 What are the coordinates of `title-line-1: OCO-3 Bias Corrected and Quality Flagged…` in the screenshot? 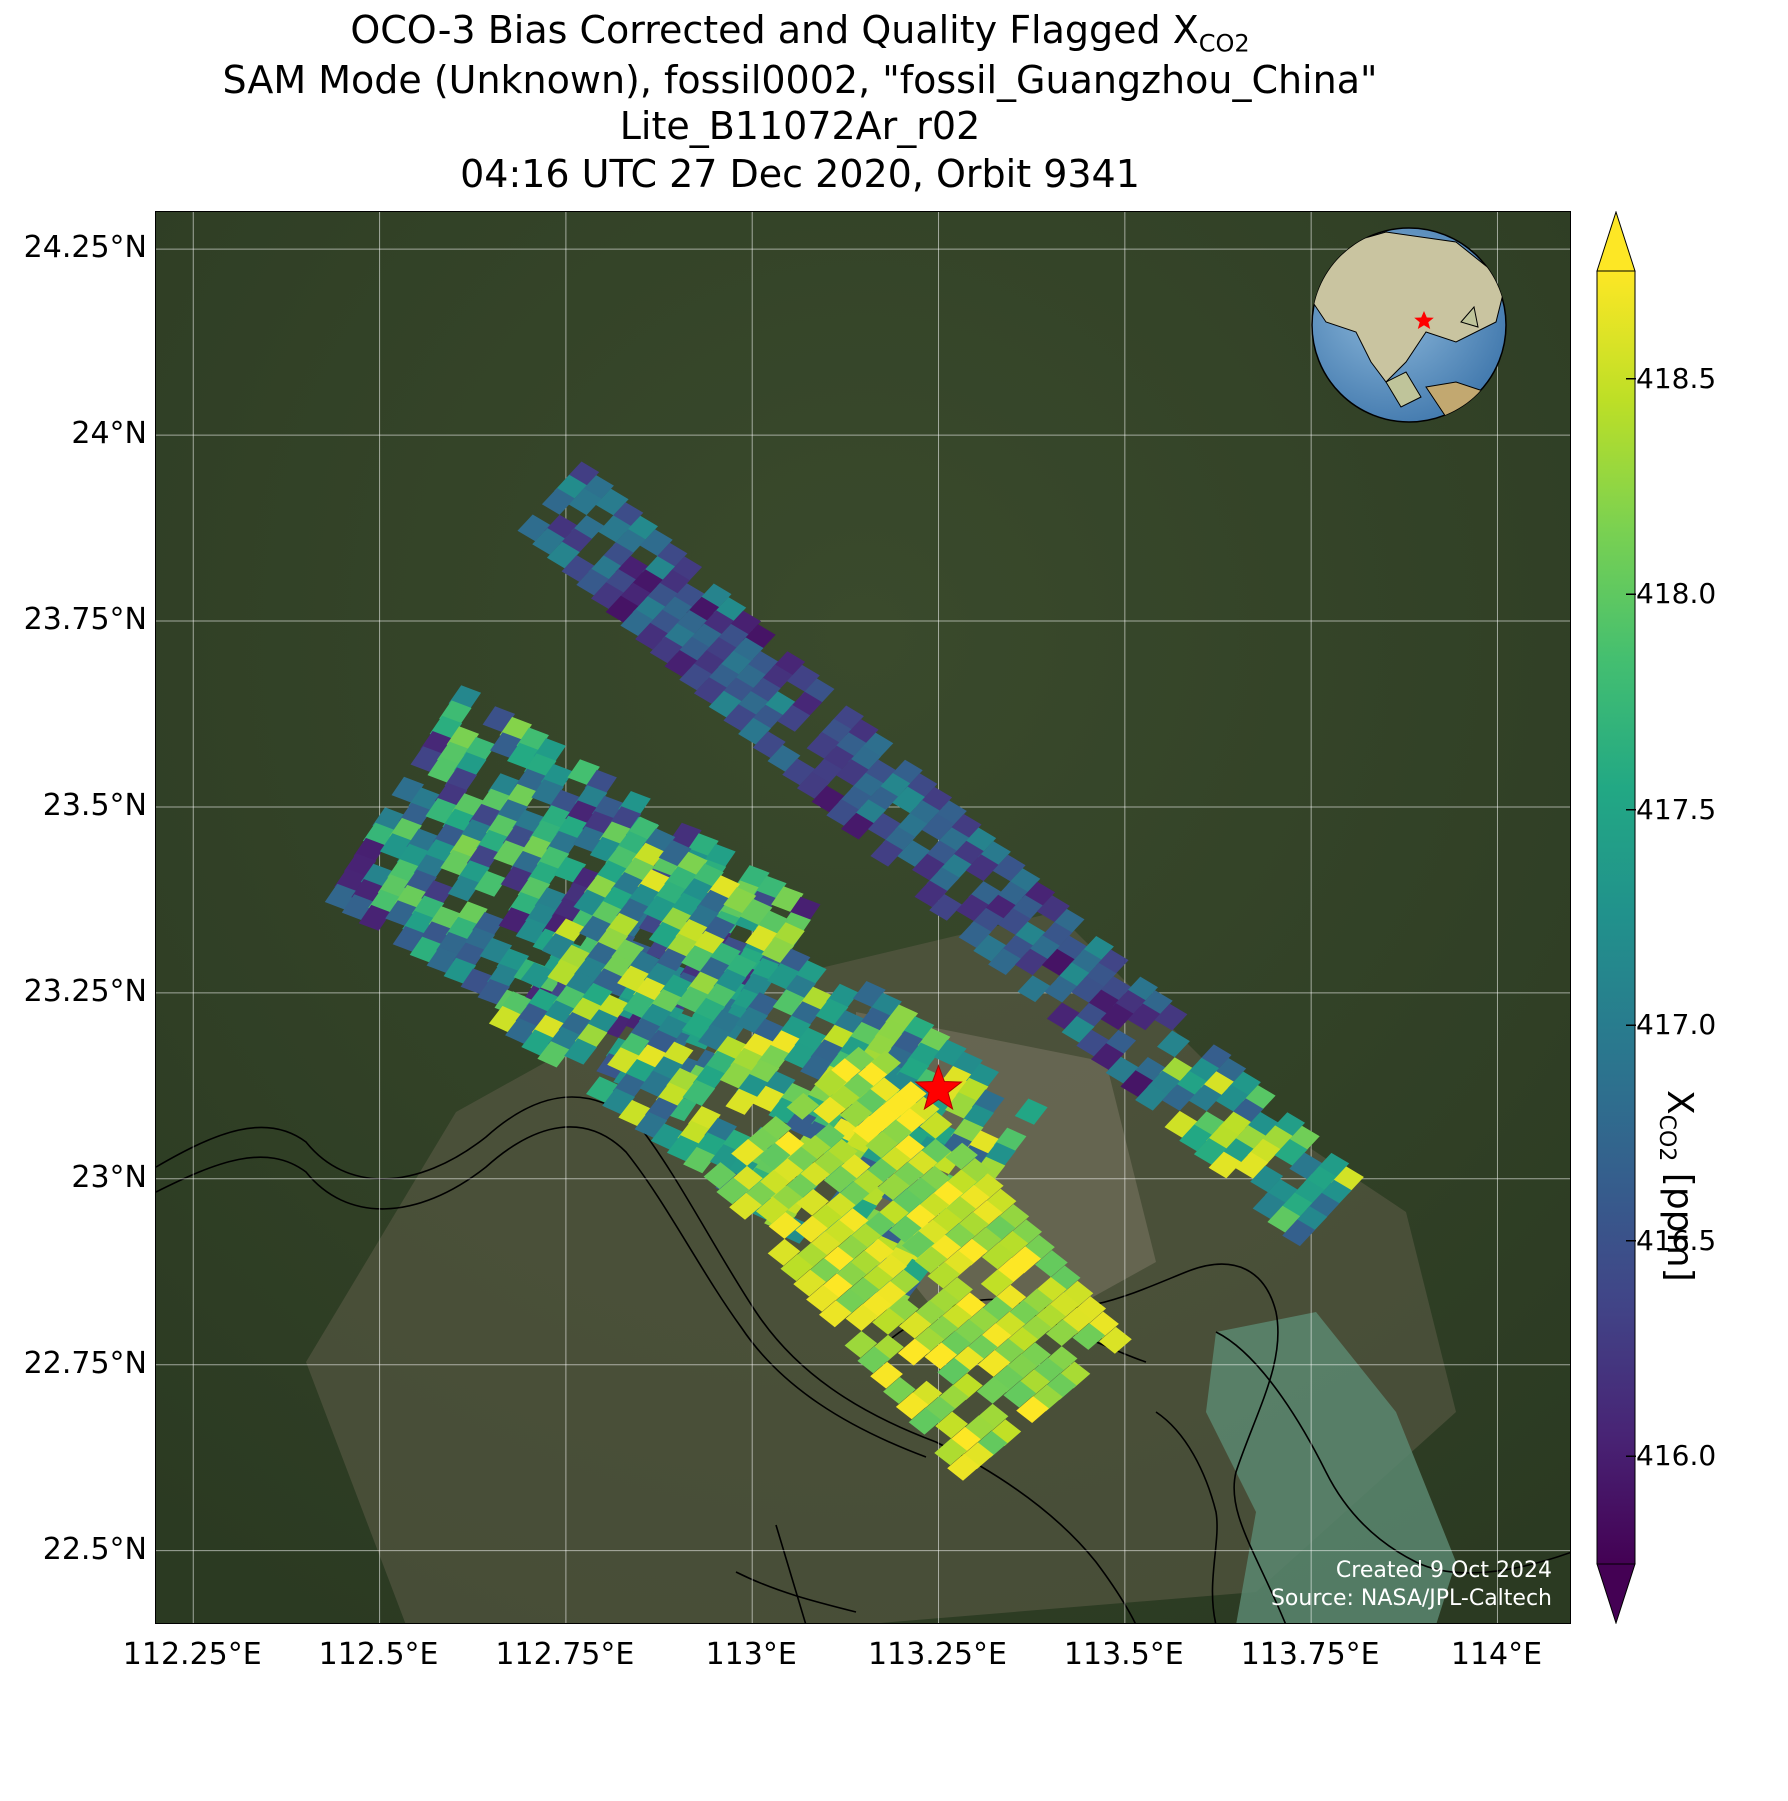 It's located at (800, 37).